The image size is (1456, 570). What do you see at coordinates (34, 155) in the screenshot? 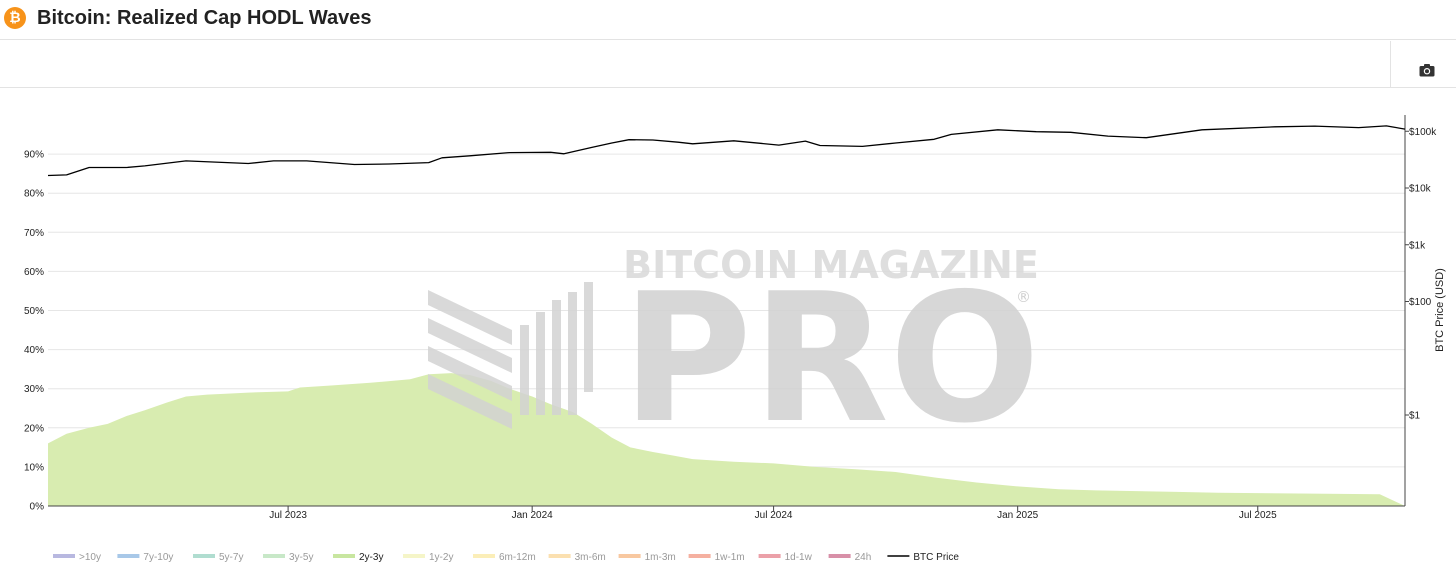
I see `y-tick-label: 90%` at bounding box center [34, 155].